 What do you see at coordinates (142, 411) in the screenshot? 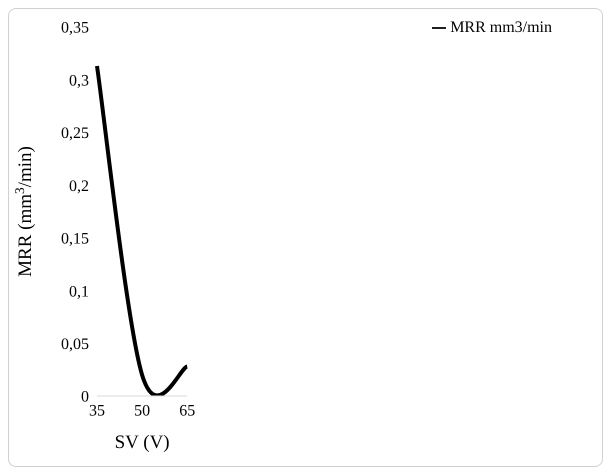
I see `x-tick-label: 50` at bounding box center [142, 411].